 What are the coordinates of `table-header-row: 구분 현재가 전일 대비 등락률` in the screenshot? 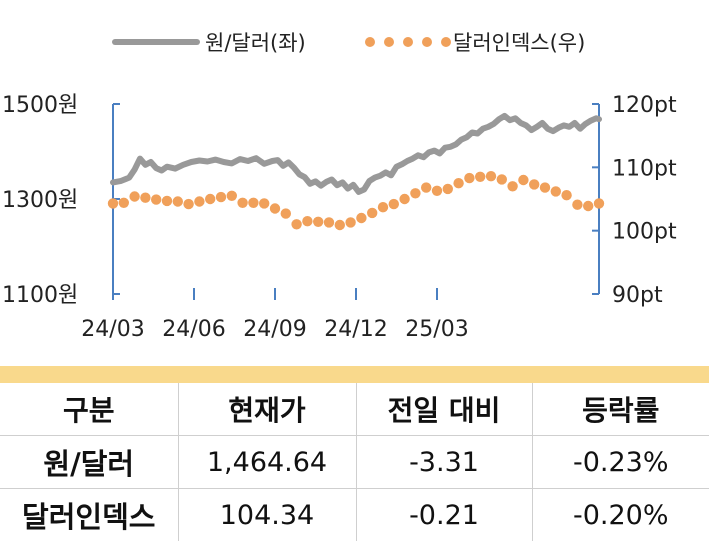 It's located at (354, 409).